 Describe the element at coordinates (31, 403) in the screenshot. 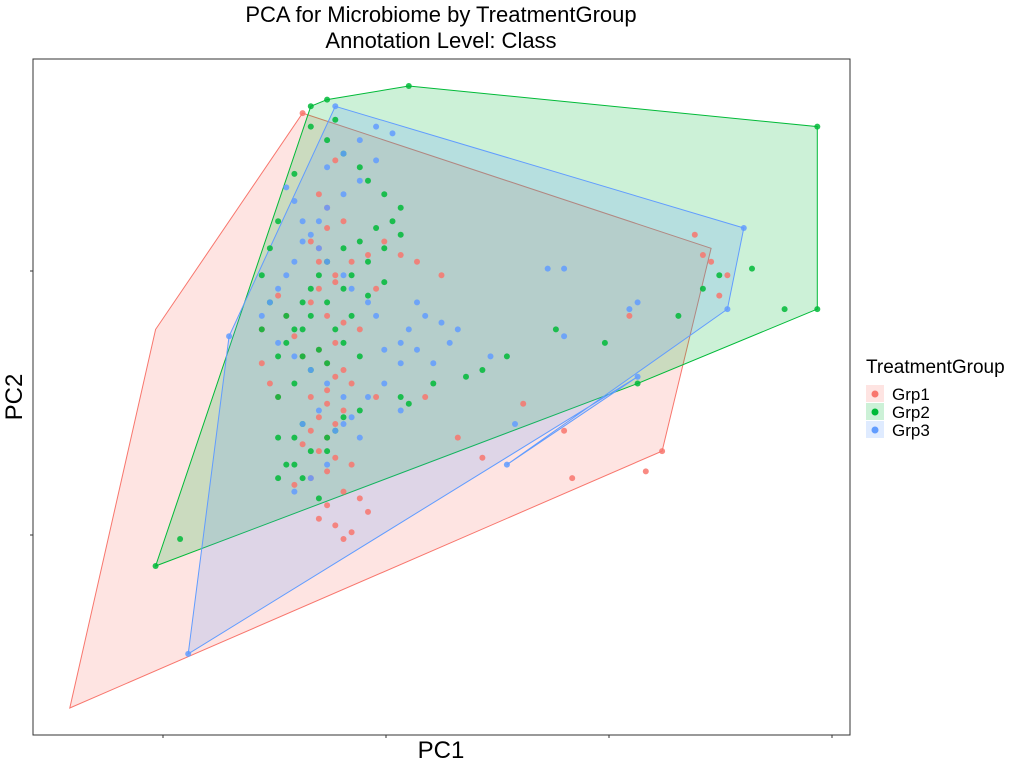

I see `y-axis-ticks` at that location.